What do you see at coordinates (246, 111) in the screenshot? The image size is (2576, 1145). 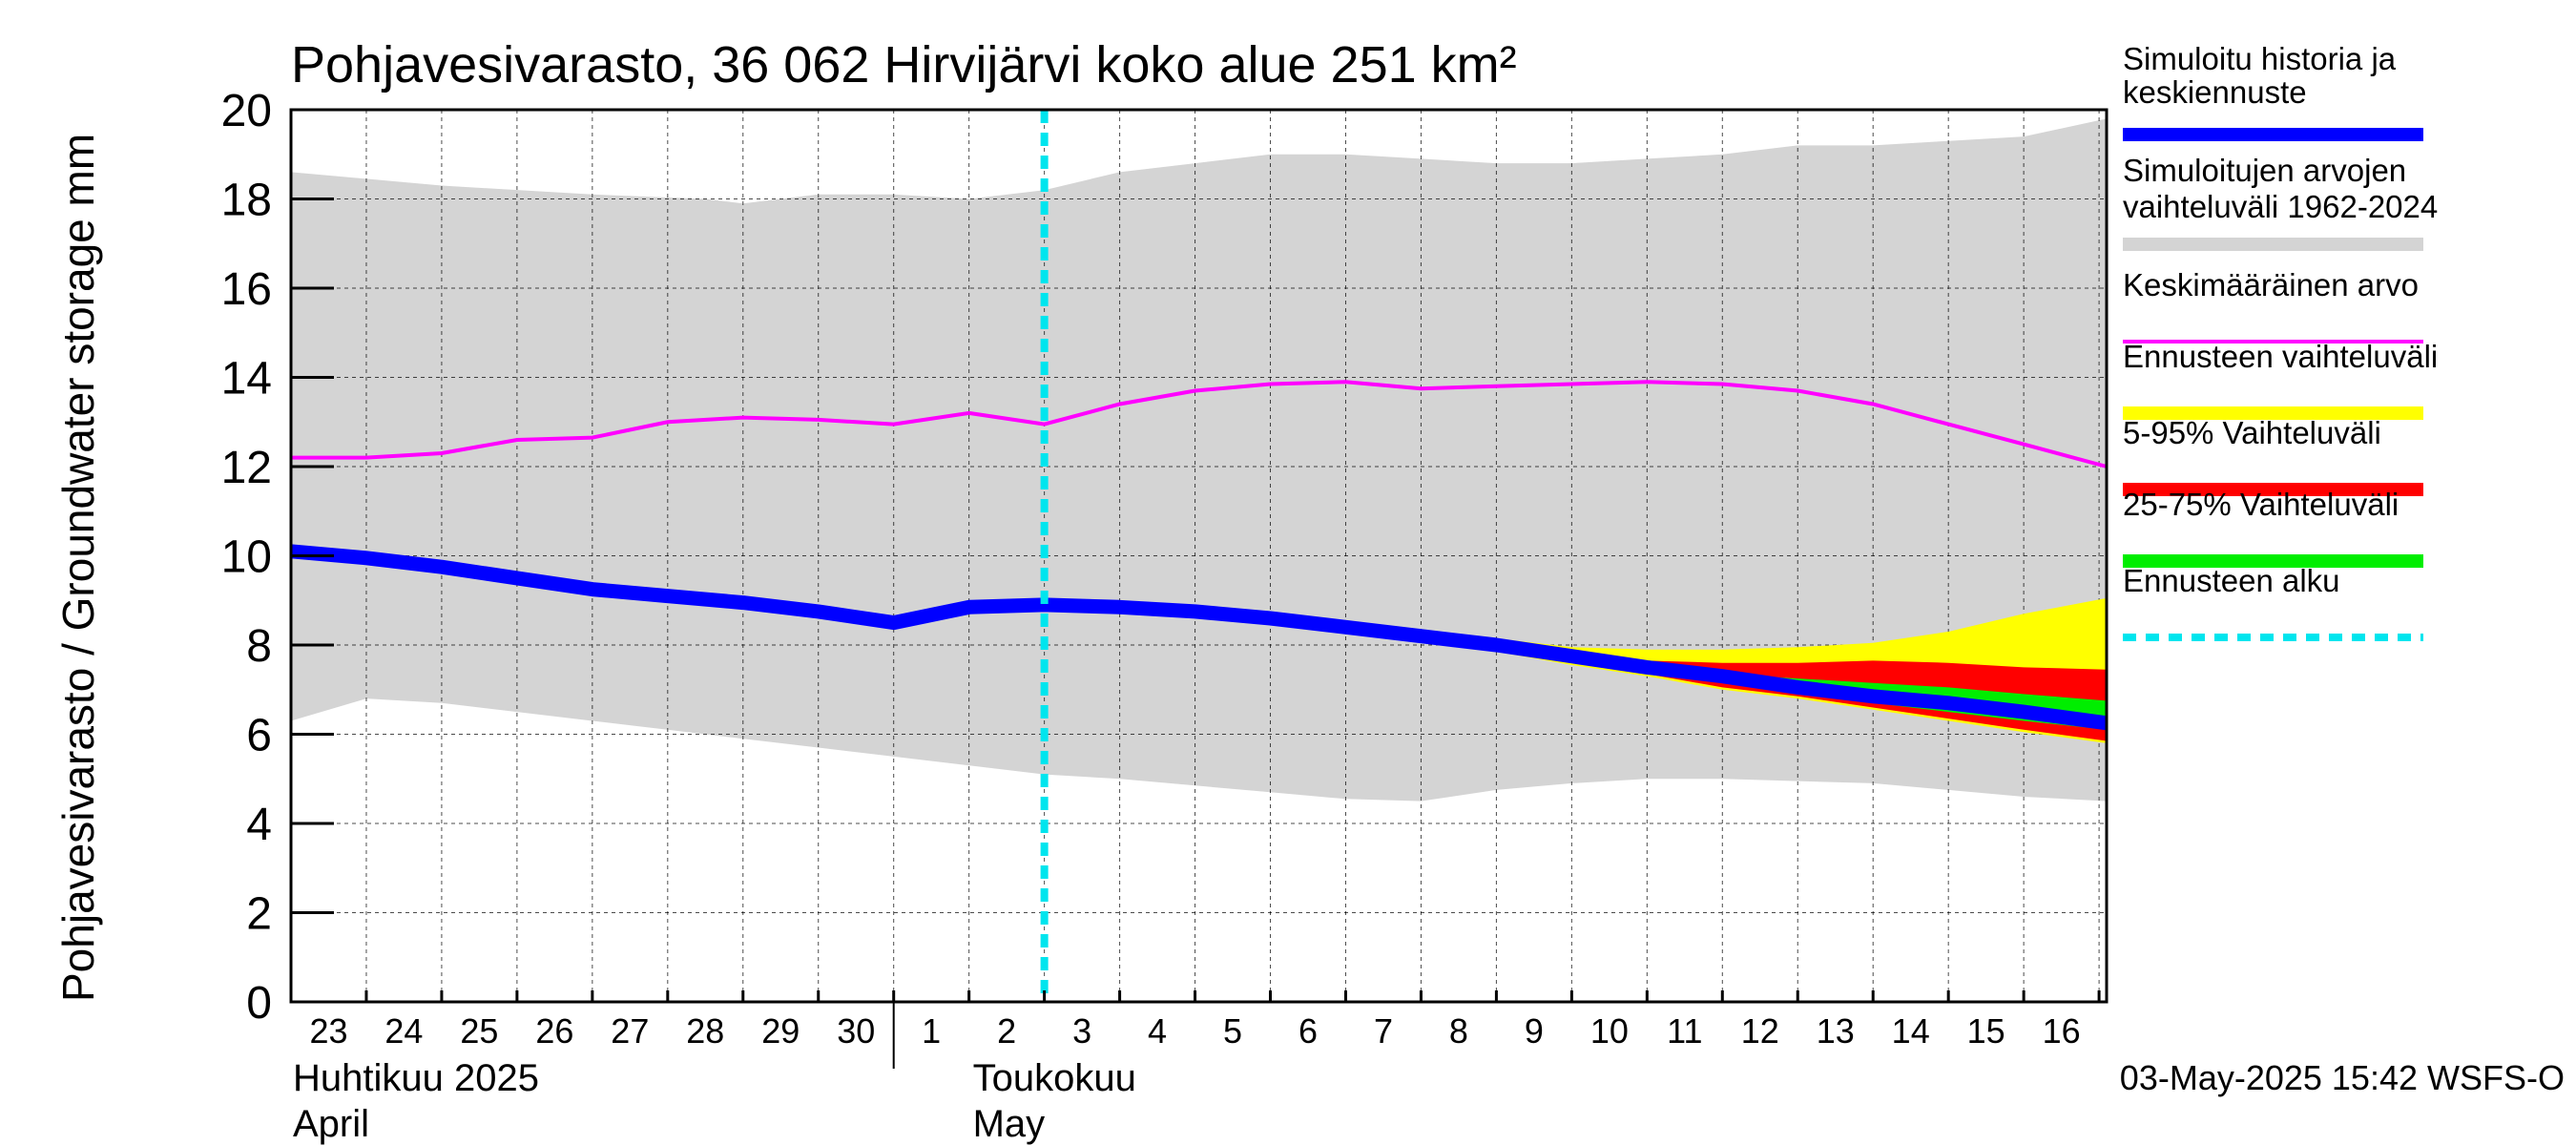 I see `y-tick-label: 20` at bounding box center [246, 111].